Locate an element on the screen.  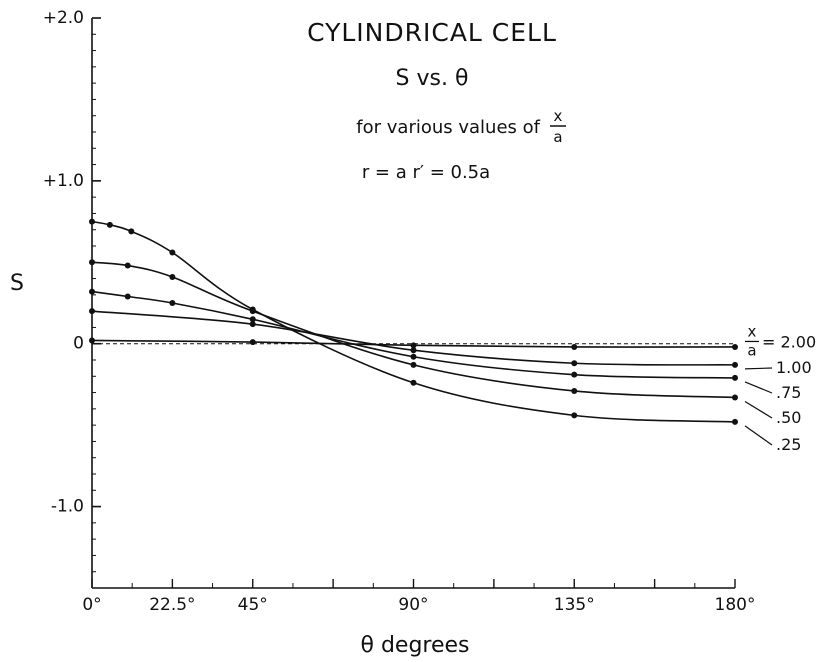
chart-subtitle-line2: for various values of is located at coordinates (448, 127).